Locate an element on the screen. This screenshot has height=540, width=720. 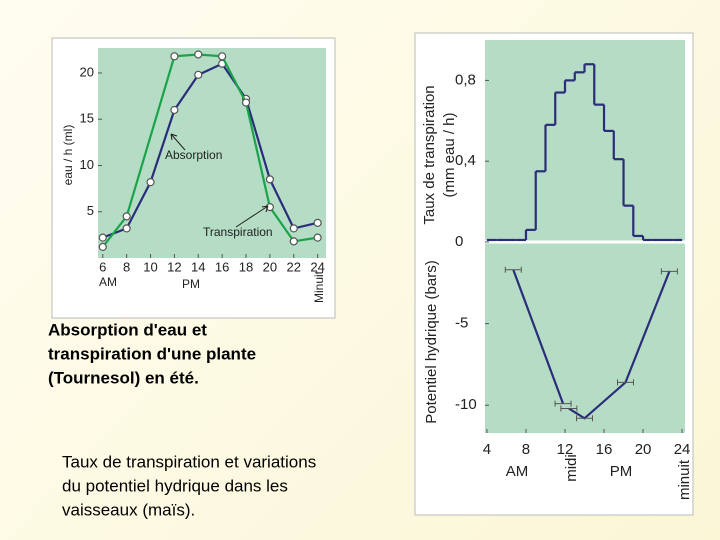
left-chart: 5 10 15 20 6 8 10 12 14 16 18 20 22 24 is located at coordinates (202, 162).